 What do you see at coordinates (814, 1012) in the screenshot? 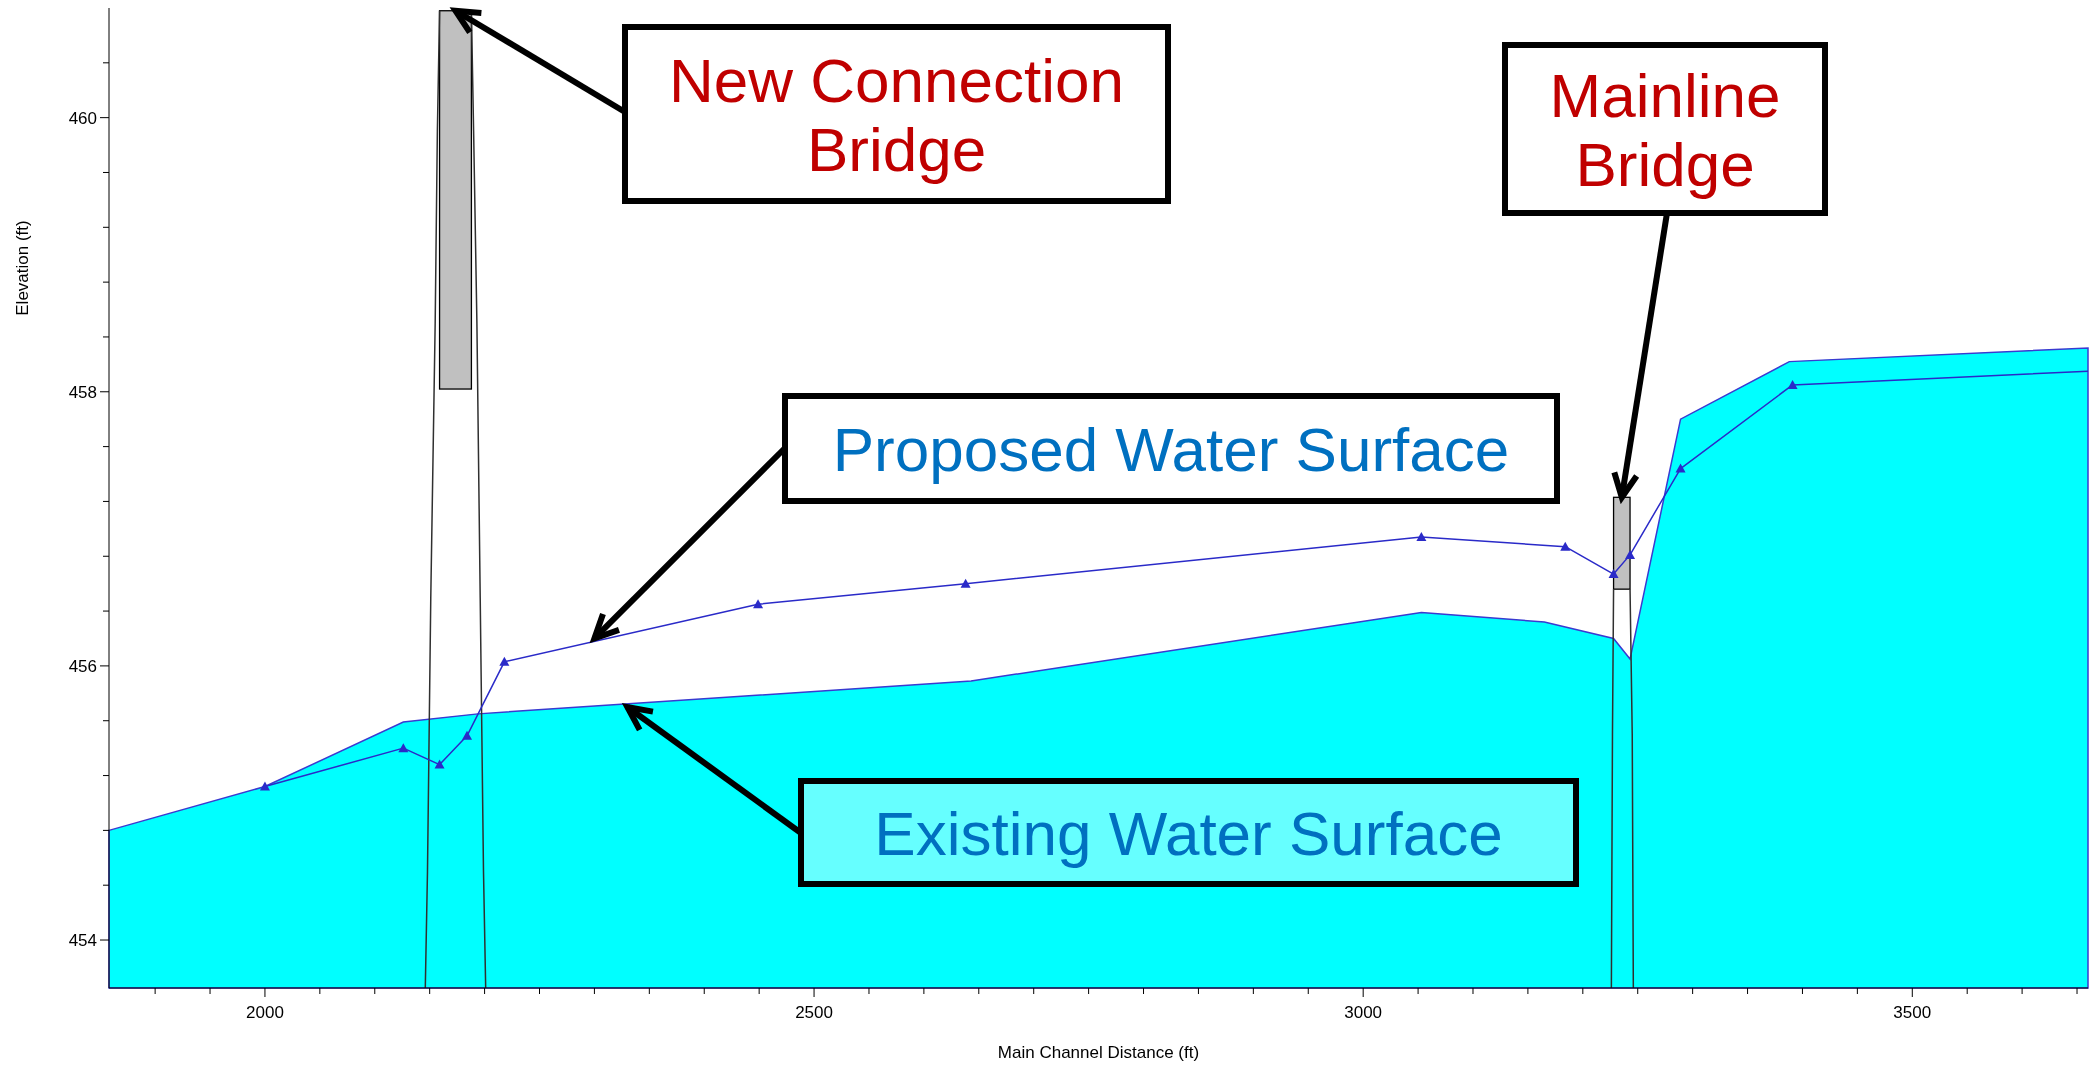
I see `x-tick-label: 2500` at bounding box center [814, 1012].